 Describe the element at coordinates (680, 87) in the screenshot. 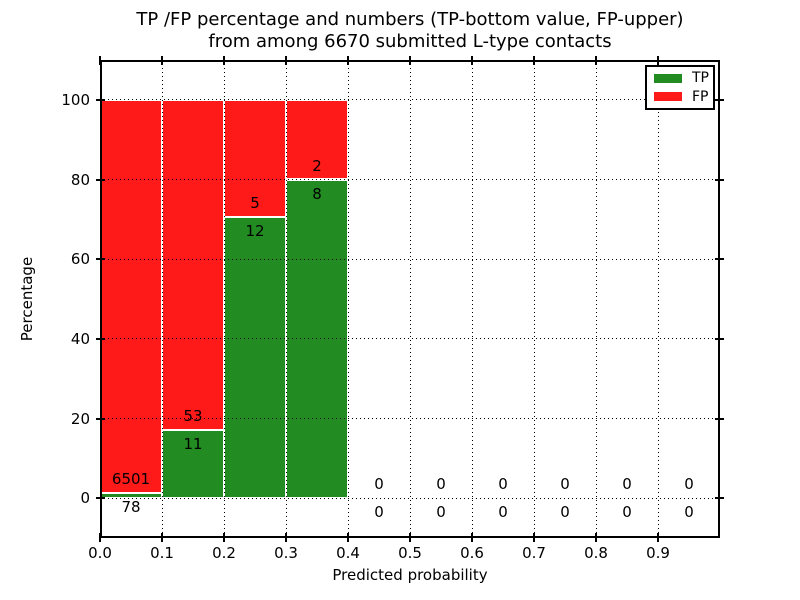

I see `legend-box: TP FP` at that location.